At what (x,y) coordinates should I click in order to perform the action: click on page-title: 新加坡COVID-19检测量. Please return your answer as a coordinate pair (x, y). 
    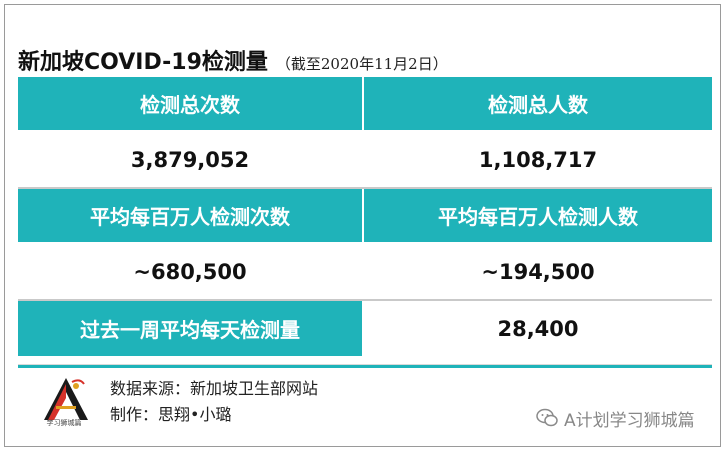
    Looking at the image, I should click on (143, 62).